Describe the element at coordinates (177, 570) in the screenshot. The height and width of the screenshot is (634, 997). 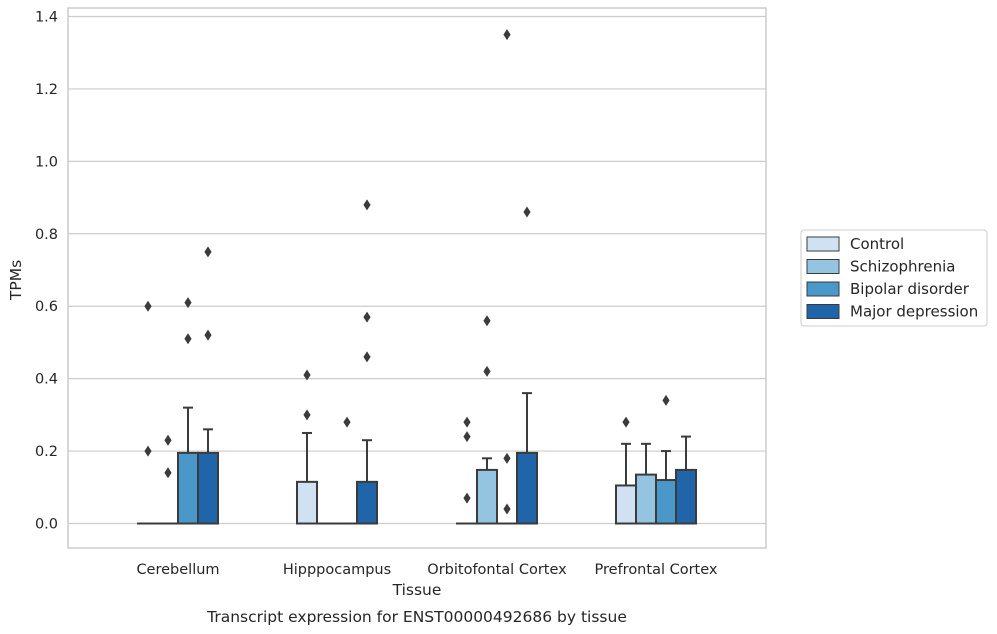
I see `x-tick-label: Cerebellum` at that location.